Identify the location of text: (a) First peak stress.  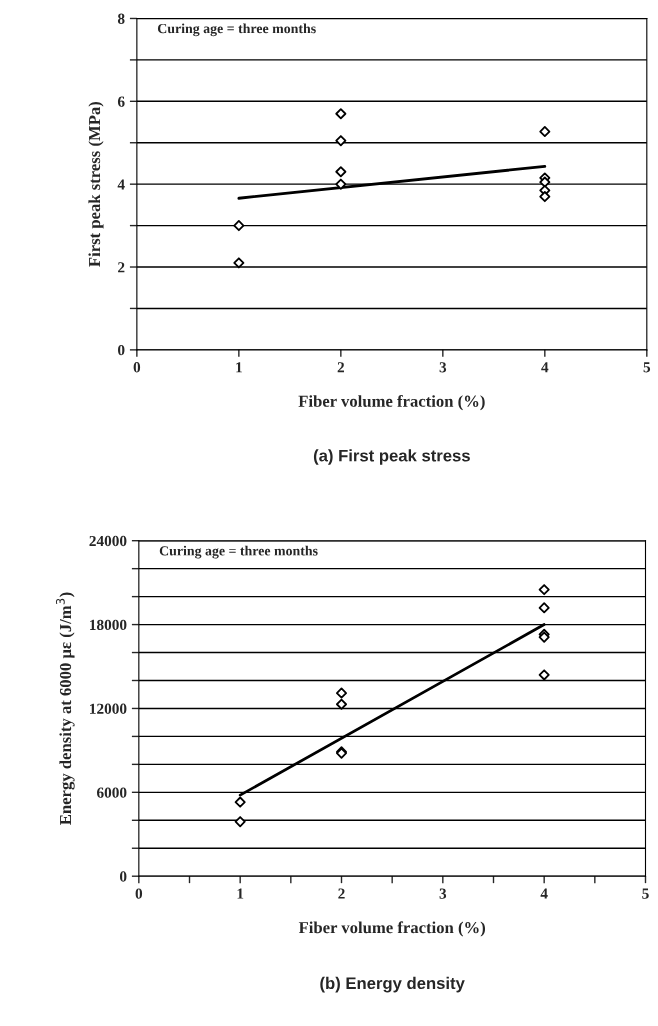
(391, 457).